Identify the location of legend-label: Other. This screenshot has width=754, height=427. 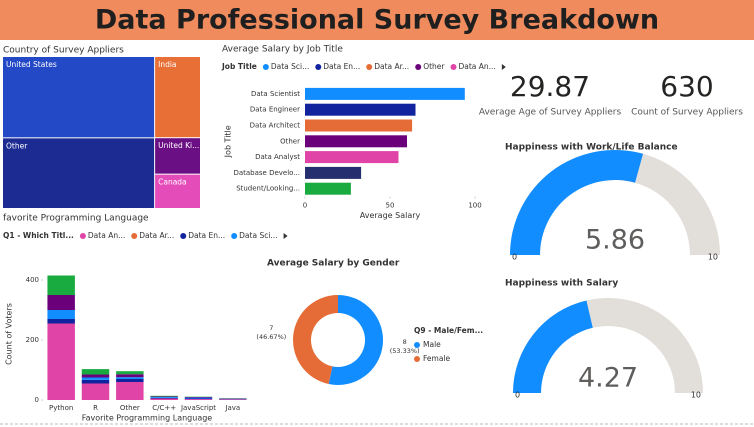
(434, 66).